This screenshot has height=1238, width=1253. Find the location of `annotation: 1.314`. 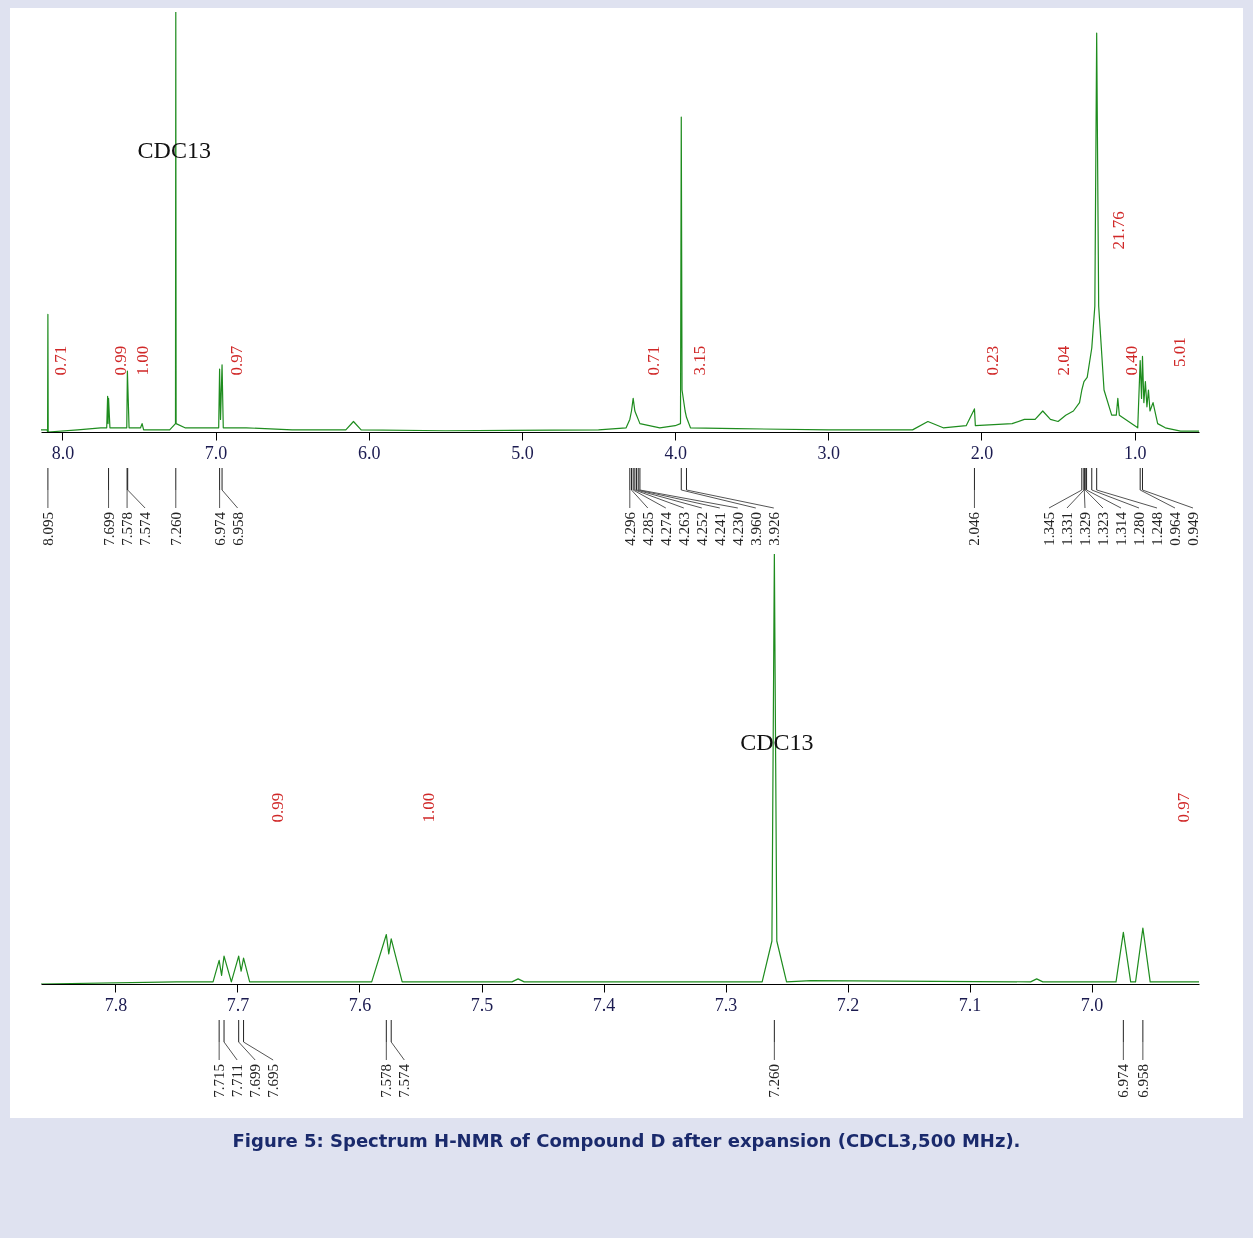

annotation: 1.314 is located at coordinates (1121, 528).